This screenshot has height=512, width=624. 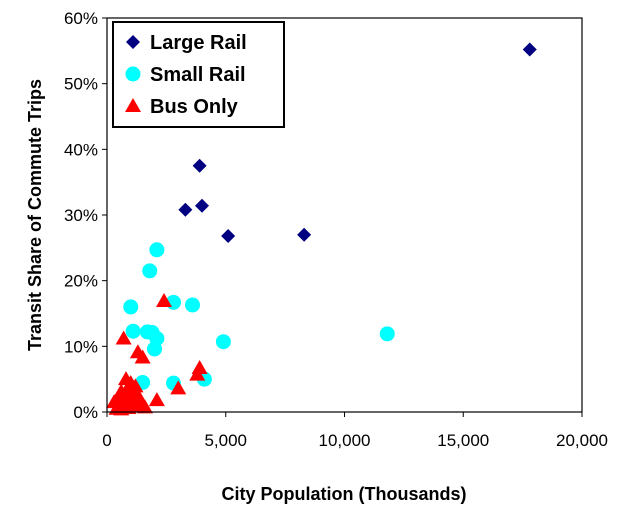 What do you see at coordinates (225, 440) in the screenshot?
I see `x-tick-label: 5,000` at bounding box center [225, 440].